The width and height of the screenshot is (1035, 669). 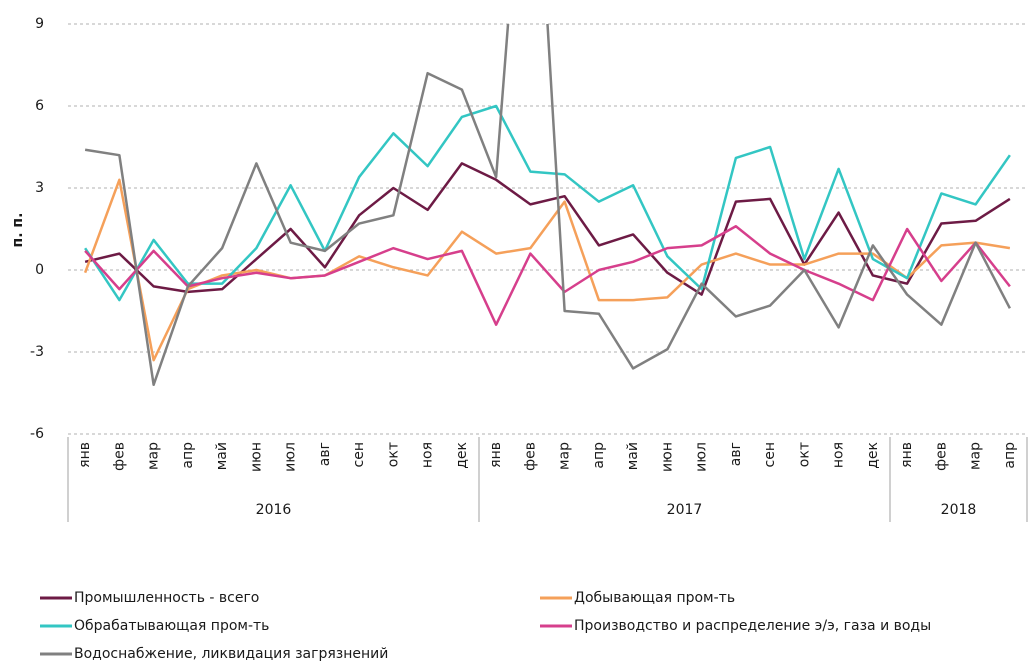 What do you see at coordinates (39, 24) in the screenshot?
I see `y-tick-label: 9` at bounding box center [39, 24].